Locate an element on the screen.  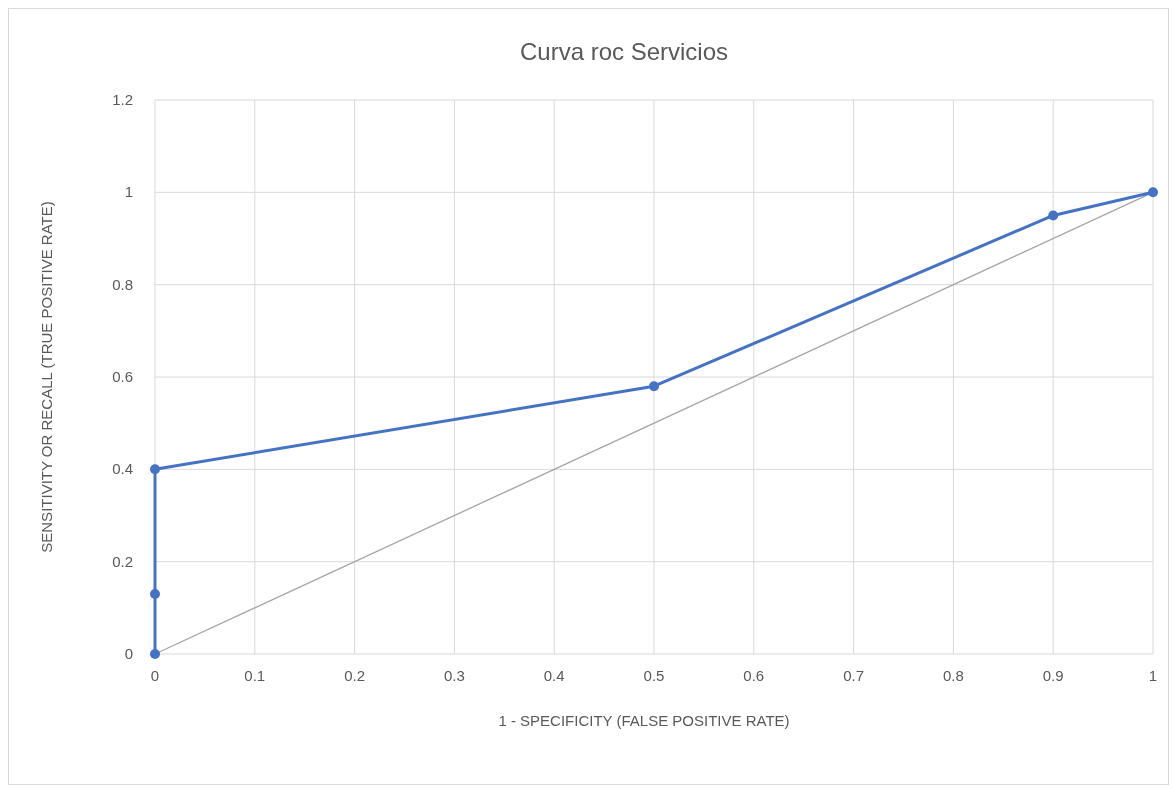
y-tick-label: 0 is located at coordinates (128, 653).